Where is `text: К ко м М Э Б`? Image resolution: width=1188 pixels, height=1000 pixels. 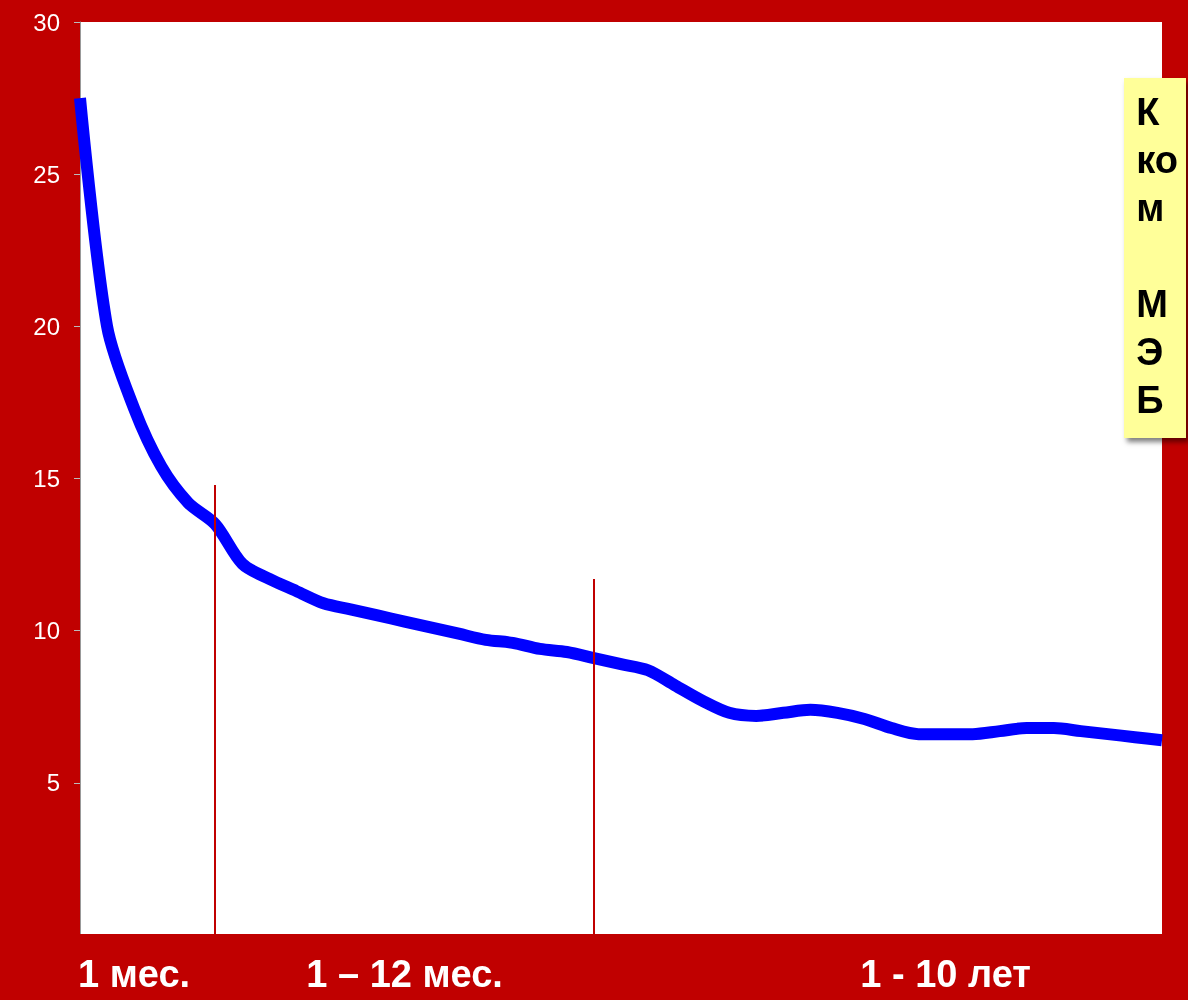
text: К ко м М Э Б is located at coordinates (1157, 256).